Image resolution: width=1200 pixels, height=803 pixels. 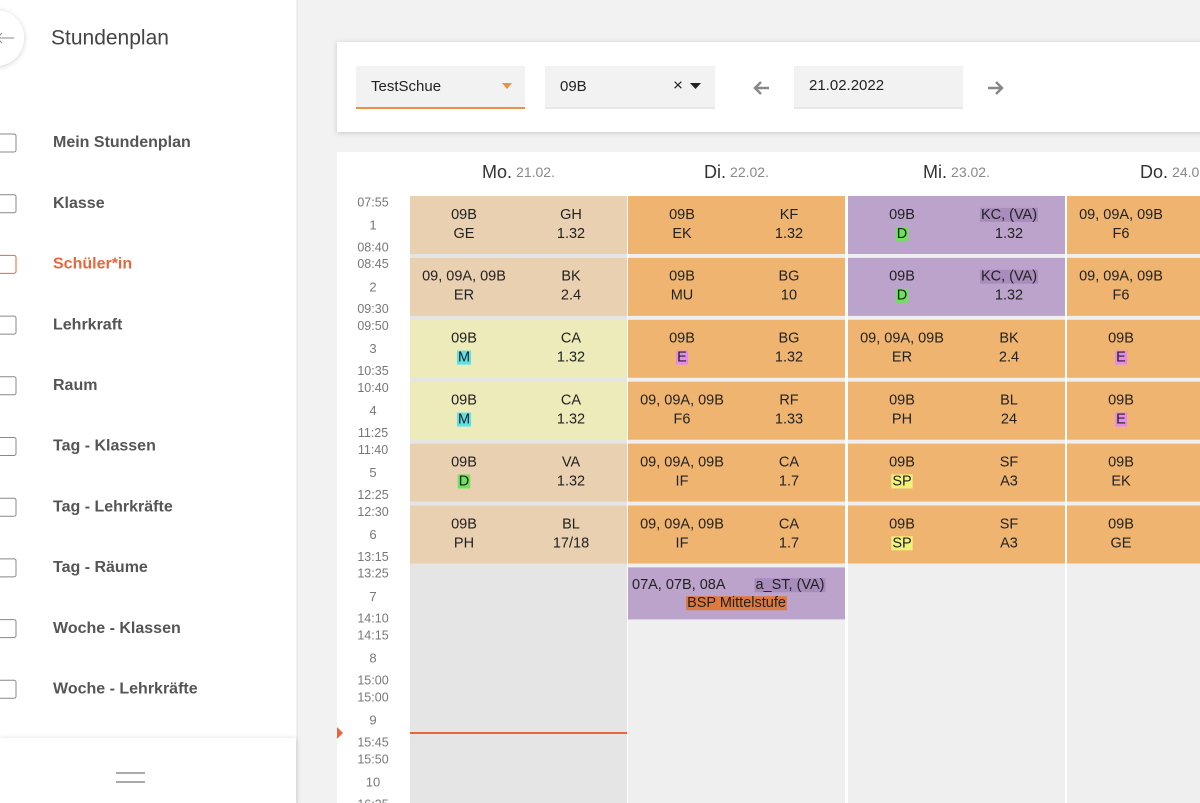 What do you see at coordinates (372, 658) in the screenshot?
I see `period-number: 8` at bounding box center [372, 658].